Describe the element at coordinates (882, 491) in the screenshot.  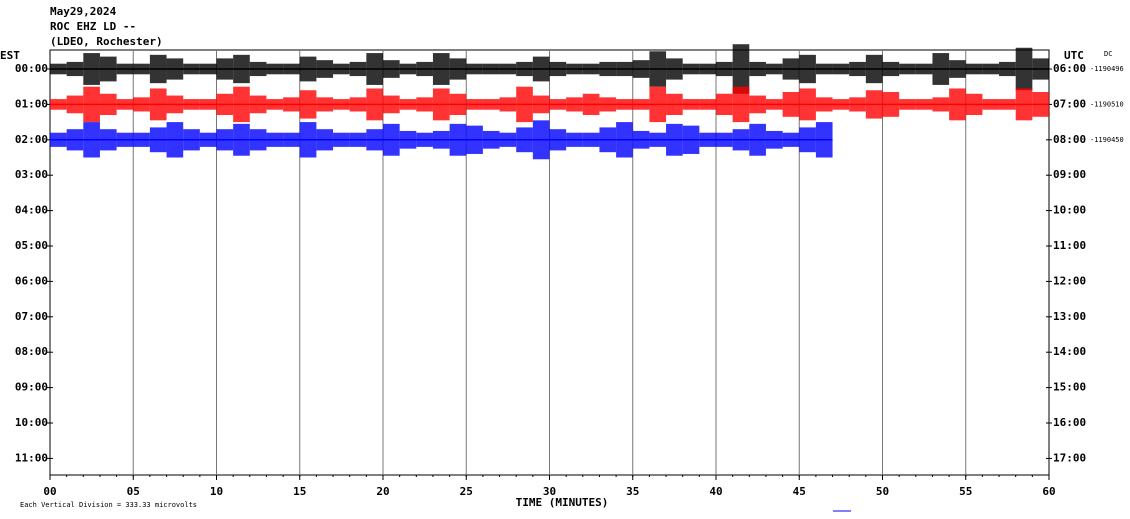
I see `x-tick-label: 50` at that location.